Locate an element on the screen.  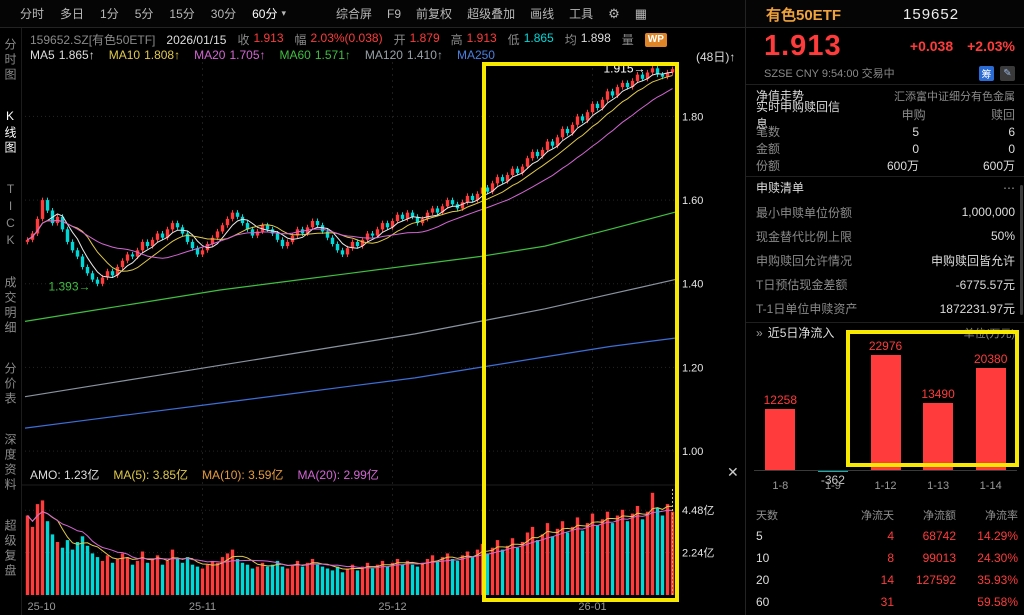
flow-value-label: 12258 is located at coordinates (780, 399).